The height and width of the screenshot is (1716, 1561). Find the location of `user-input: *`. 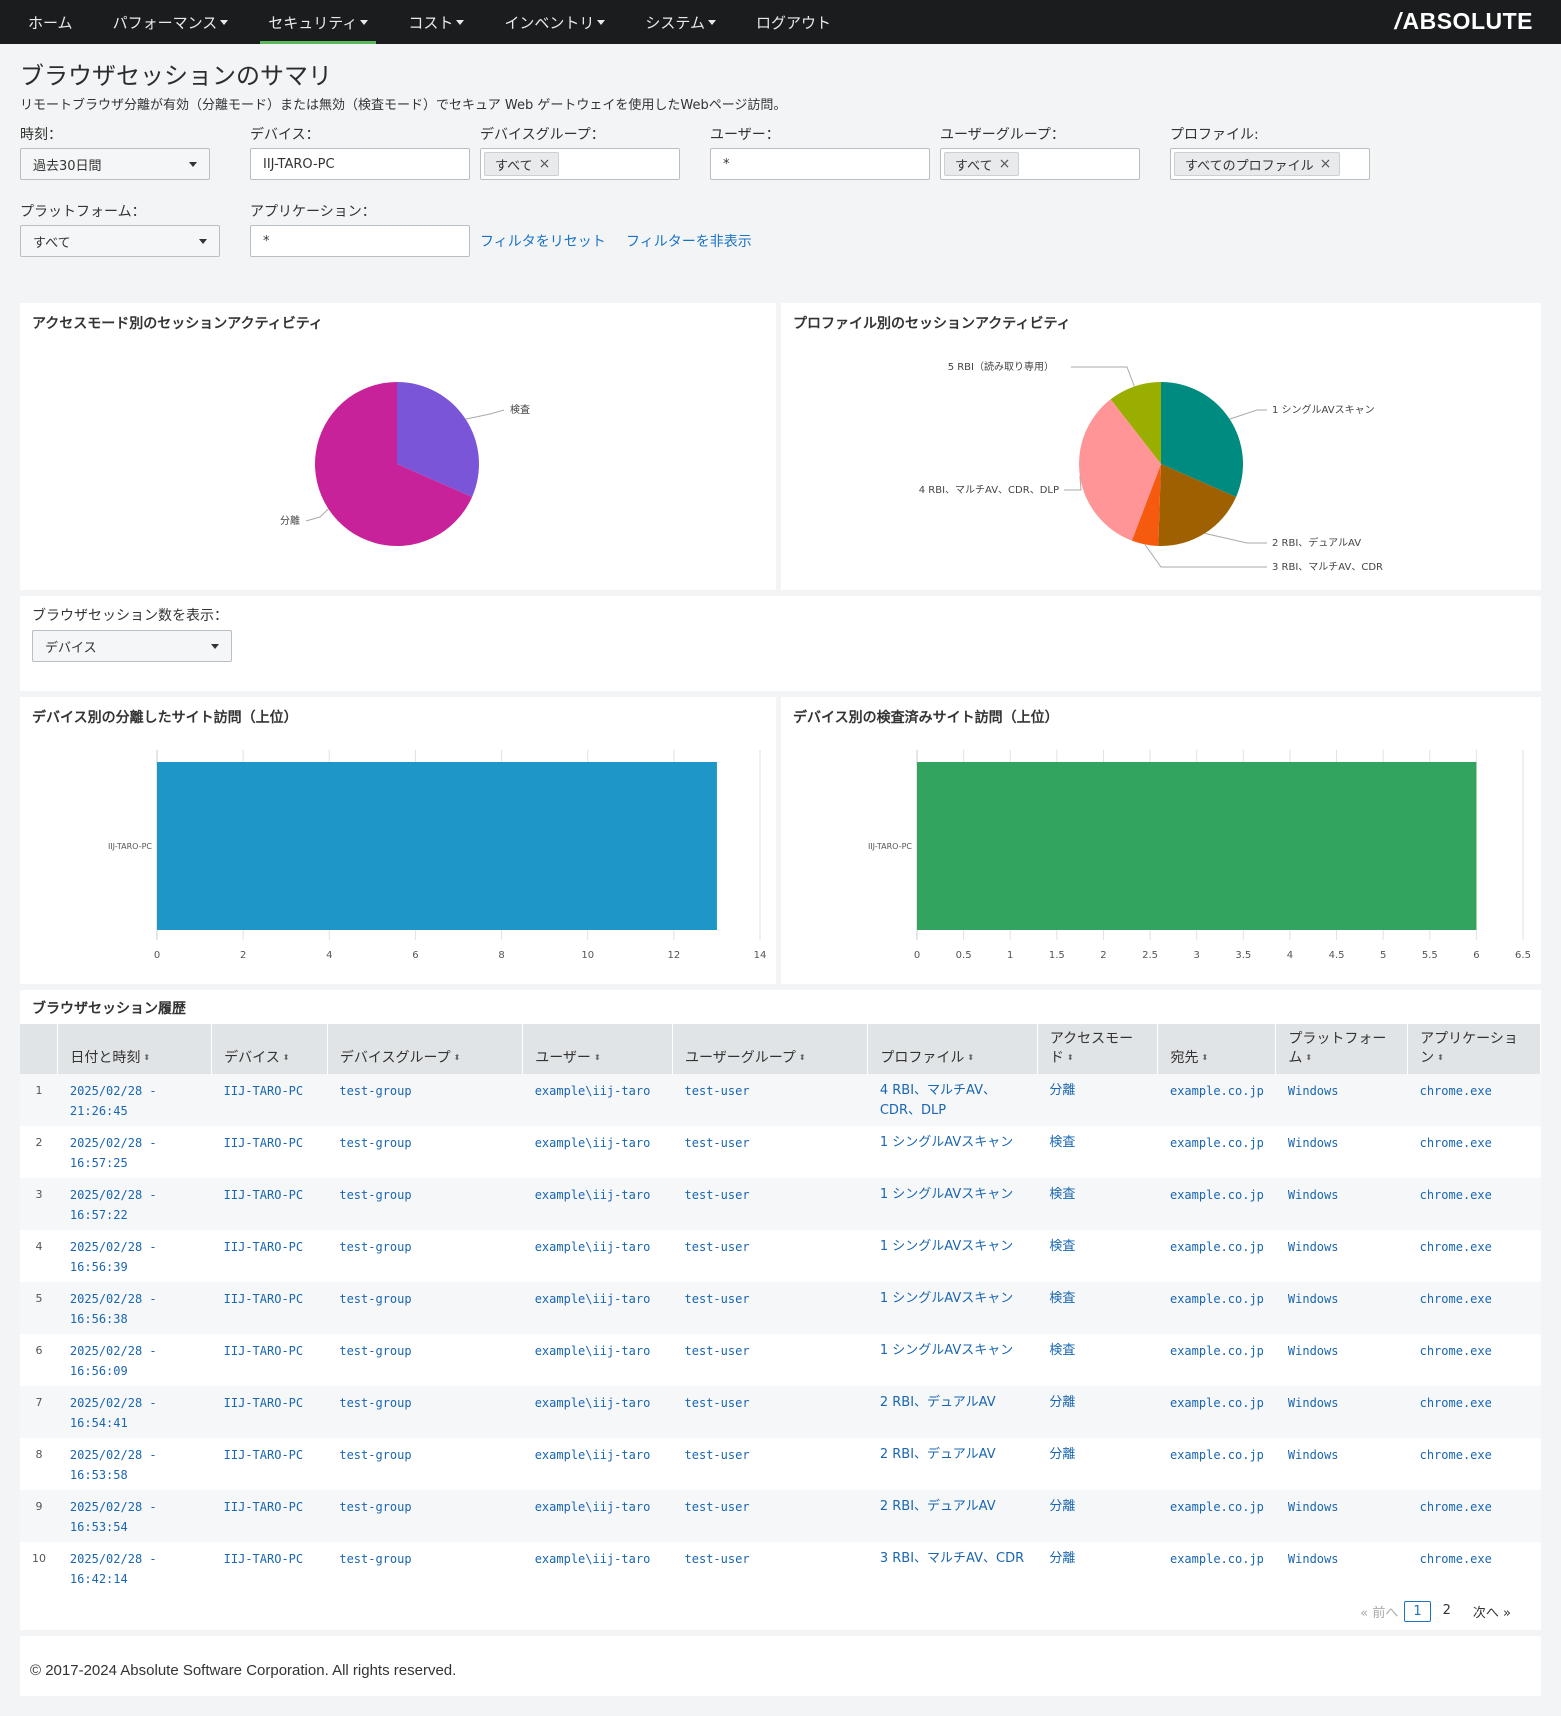

user-input: * is located at coordinates (820, 164).